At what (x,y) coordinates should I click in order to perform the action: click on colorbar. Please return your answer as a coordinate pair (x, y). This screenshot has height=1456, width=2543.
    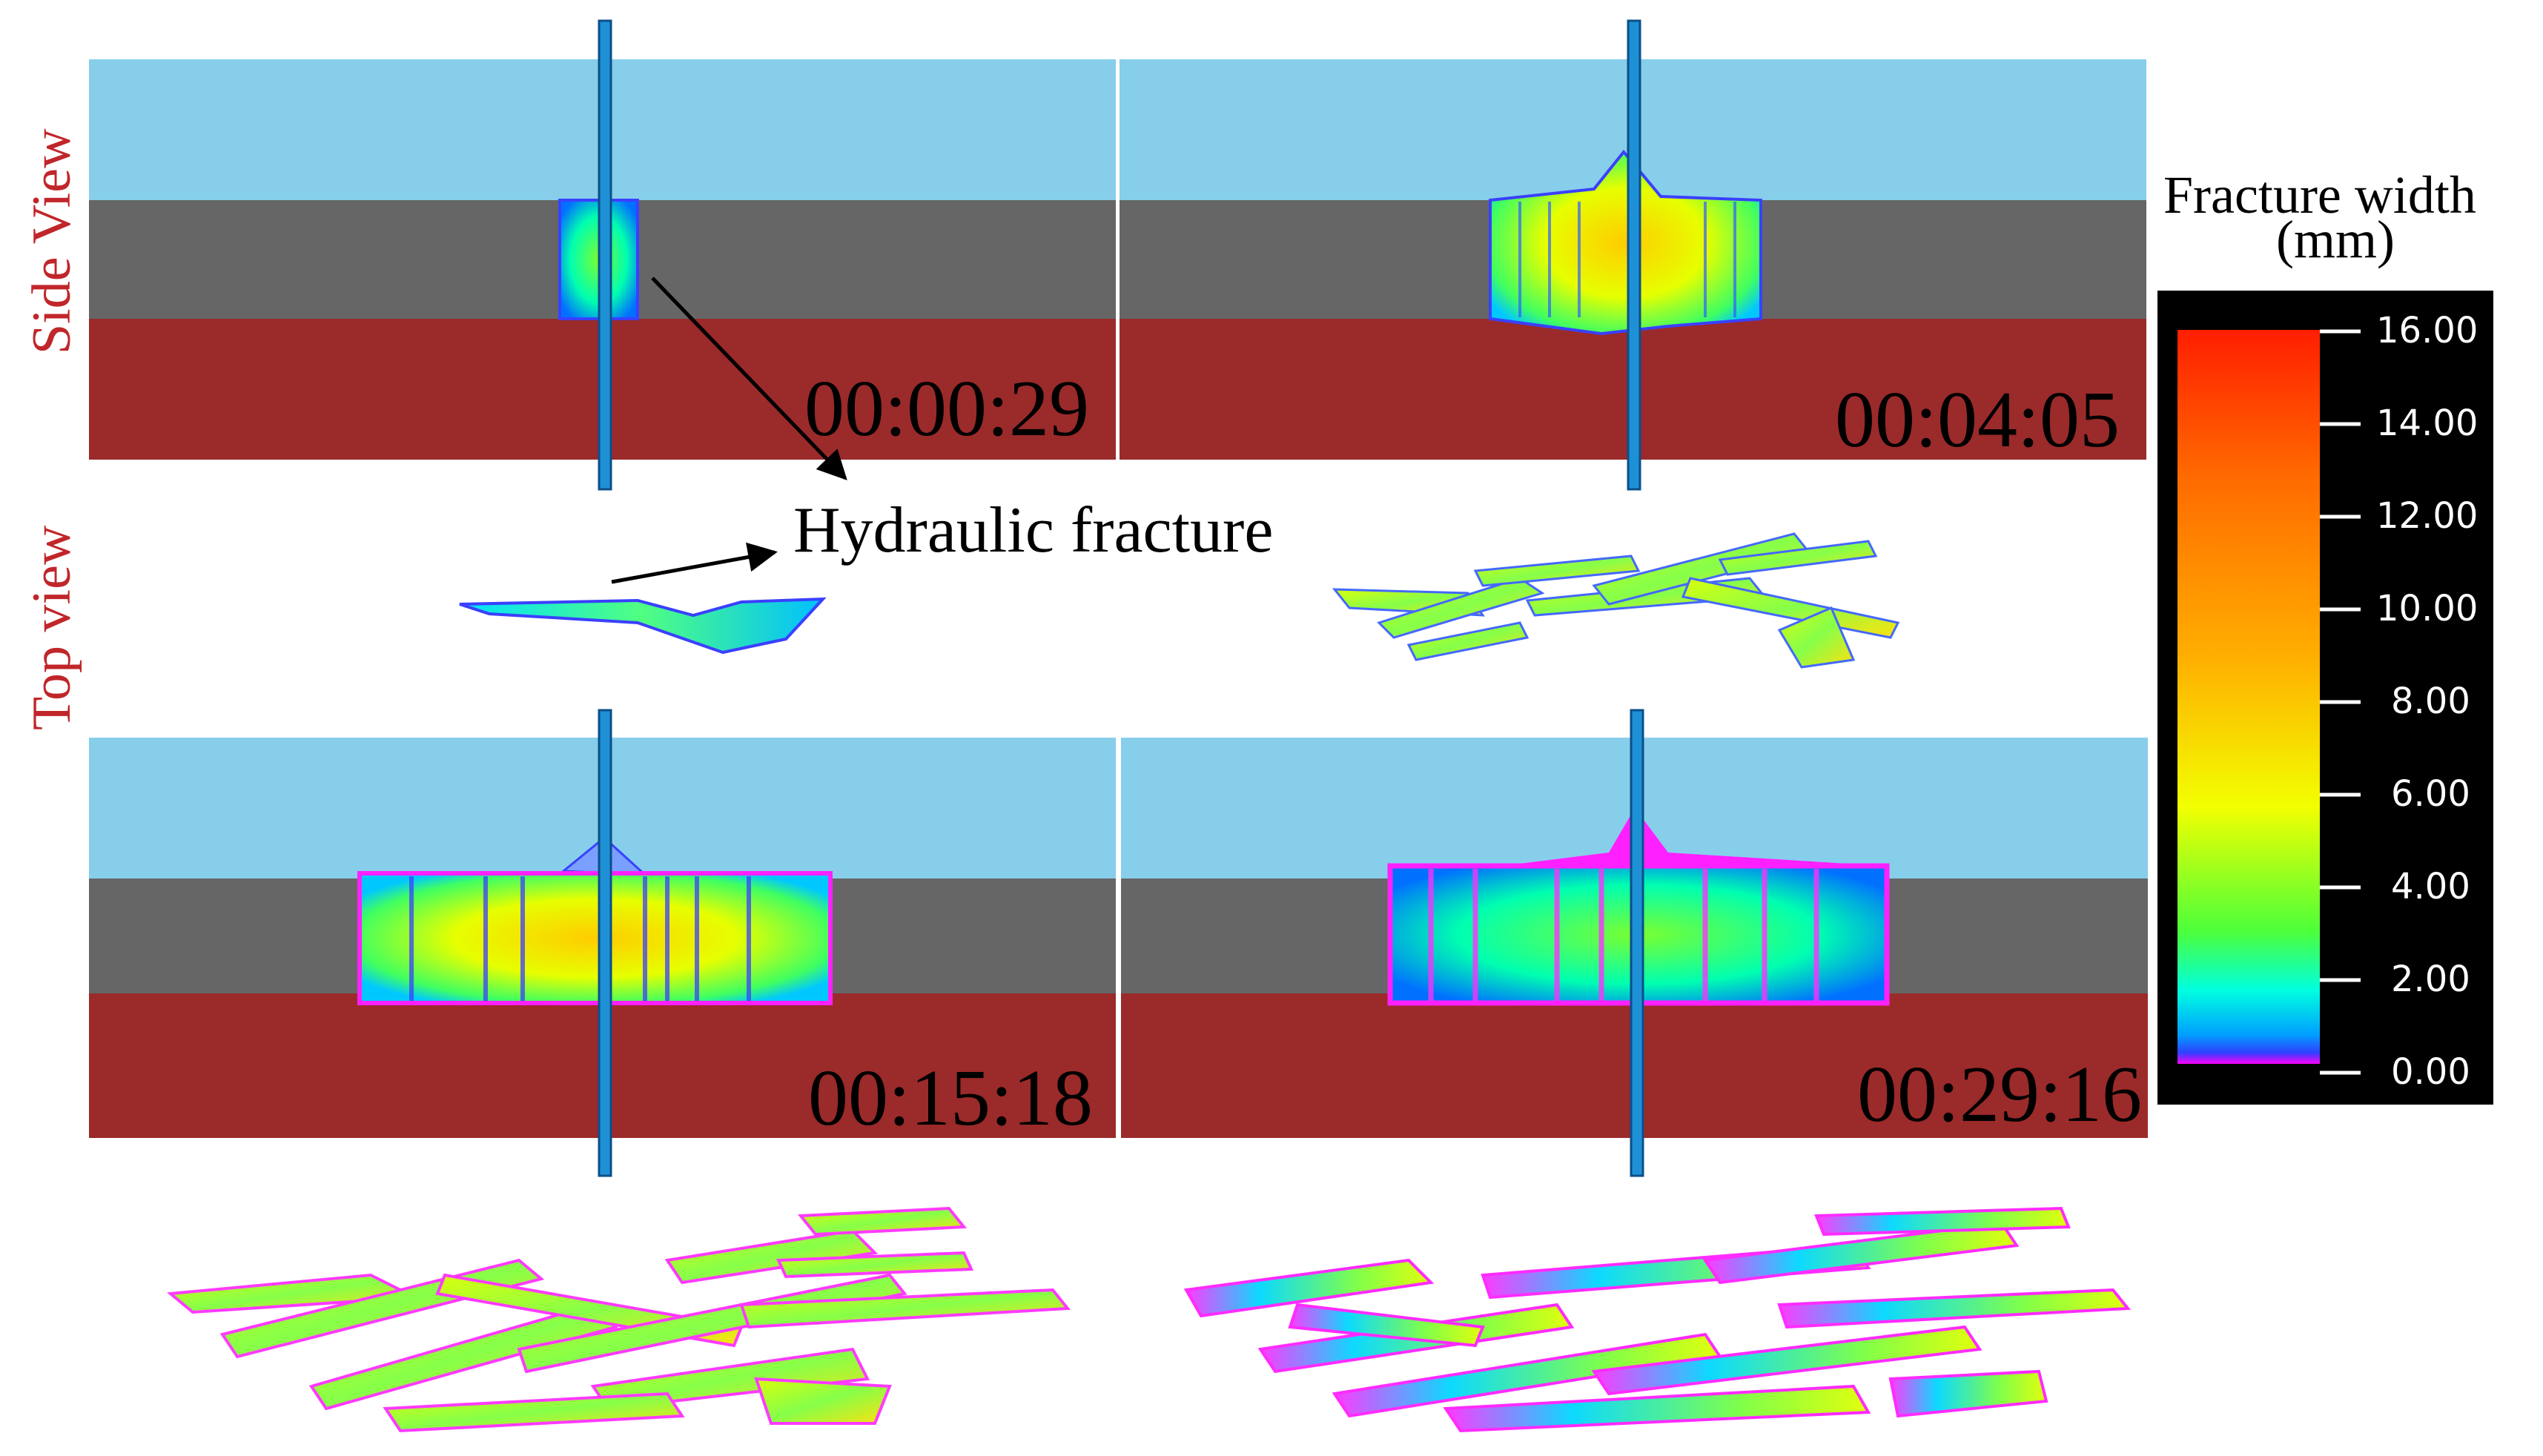
    Looking at the image, I should click on (2325, 698).